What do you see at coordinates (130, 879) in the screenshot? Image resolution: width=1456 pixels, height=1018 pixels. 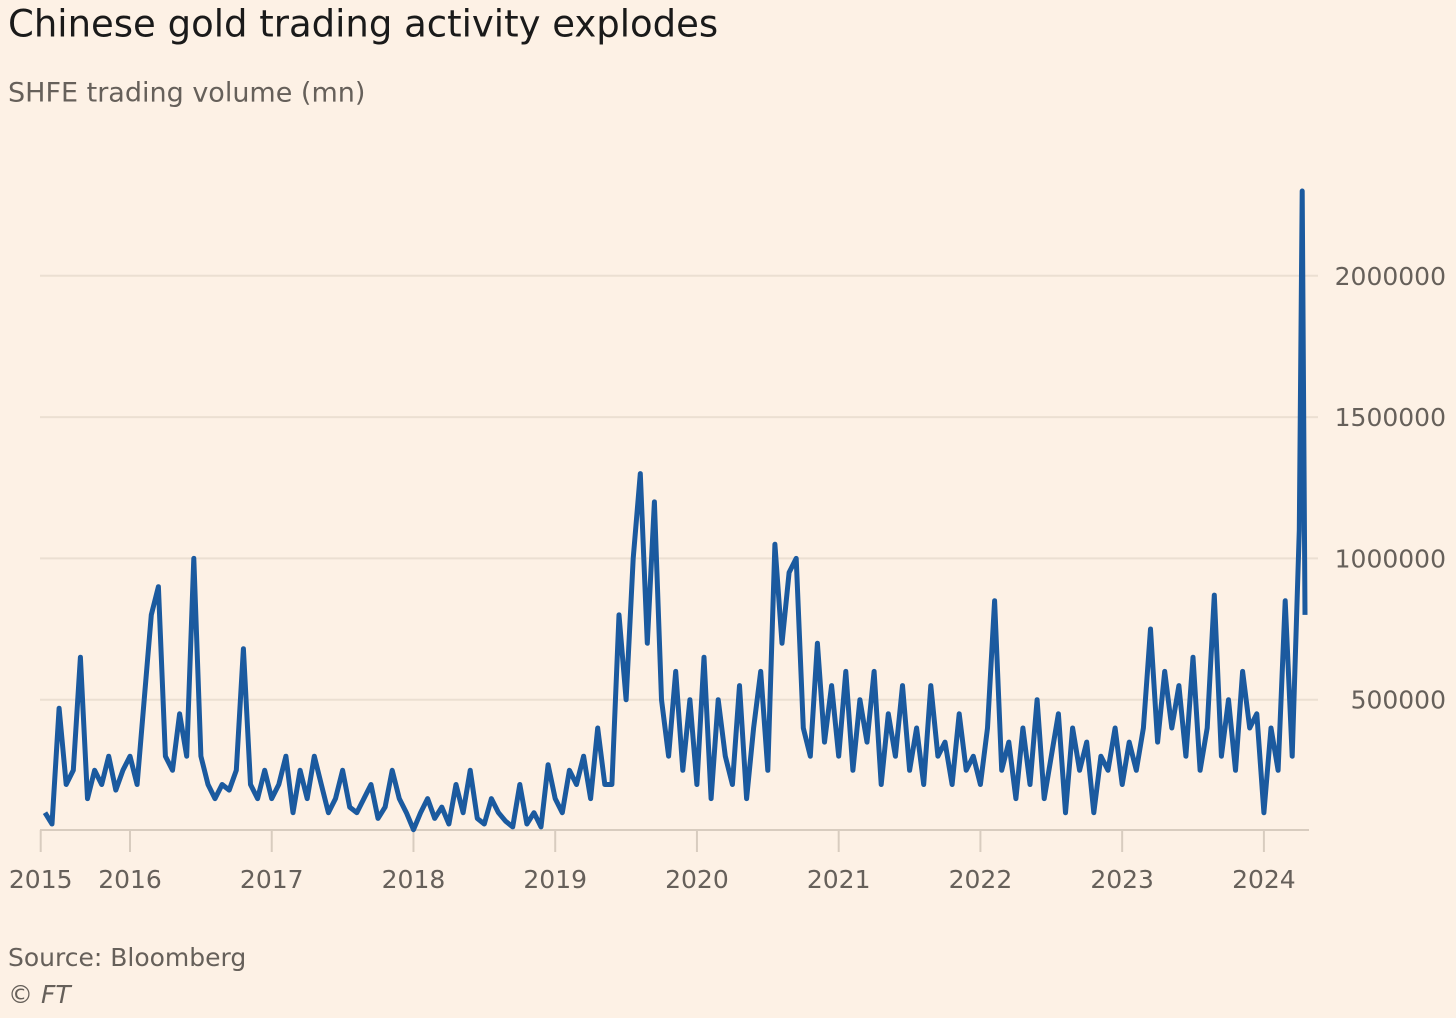 I see `x-tick-label: 2016` at bounding box center [130, 879].